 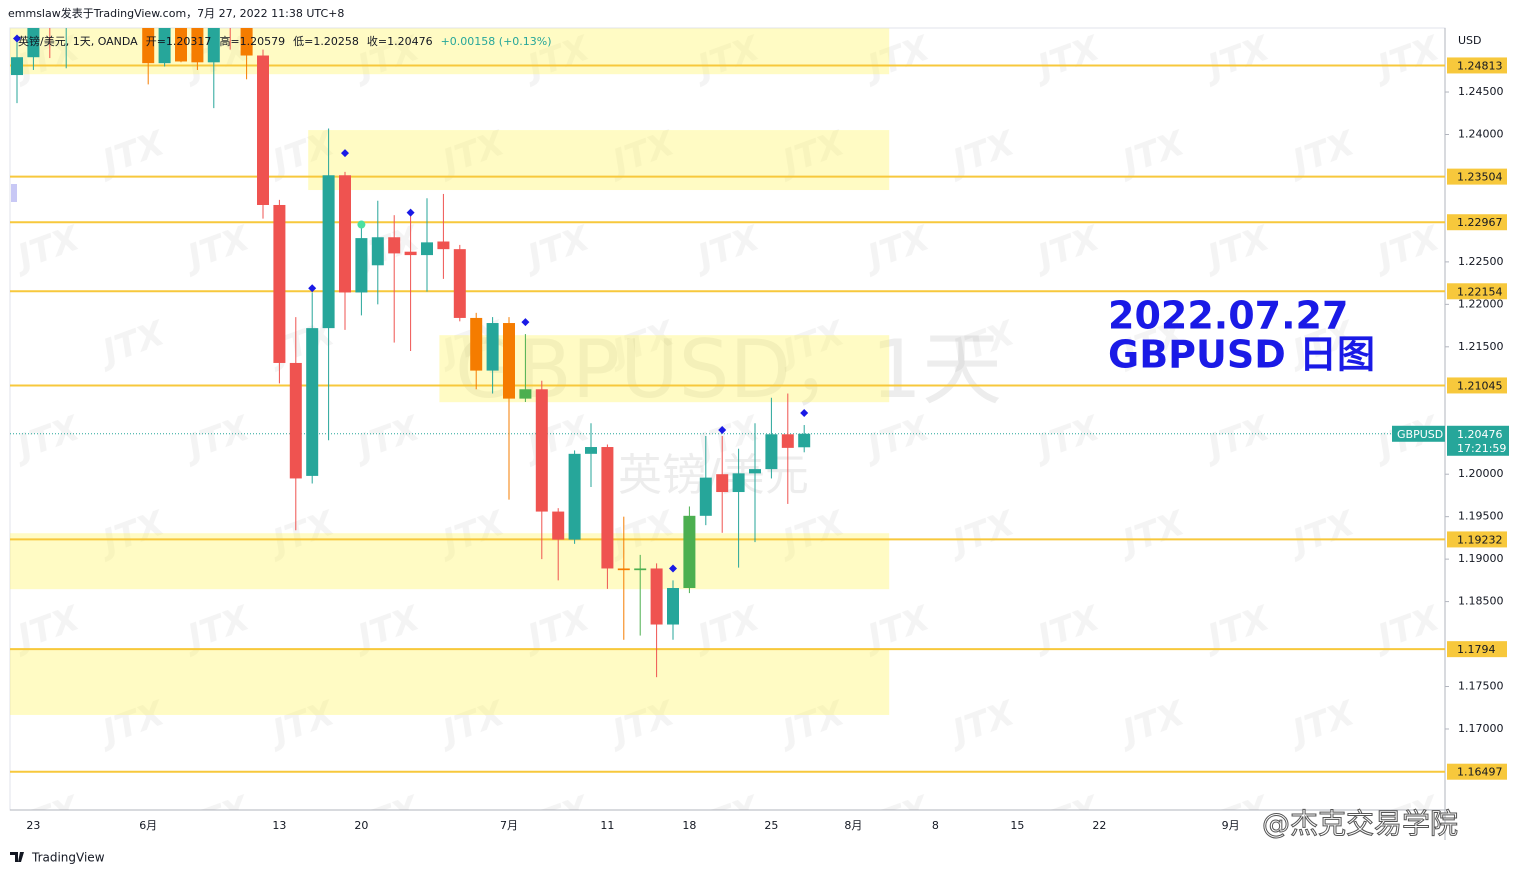 I want to click on y-tick-label: 1.17500, so click(x=1481, y=686).